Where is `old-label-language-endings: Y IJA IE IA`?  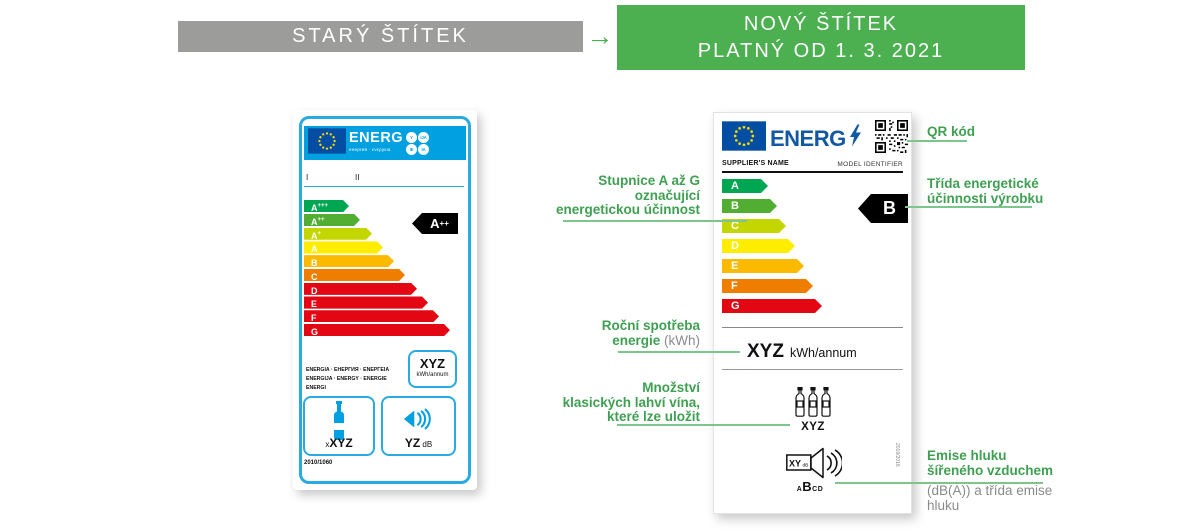 old-label-language-endings: Y IJA IE IA is located at coordinates (418, 143).